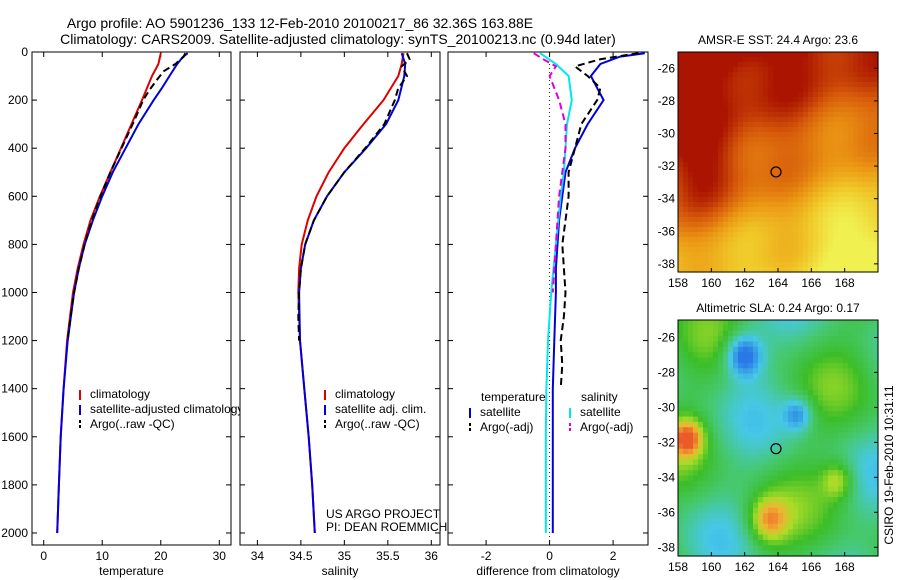 This screenshot has height=580, width=900. I want to click on y-tick-label: 1400, so click(14, 389).